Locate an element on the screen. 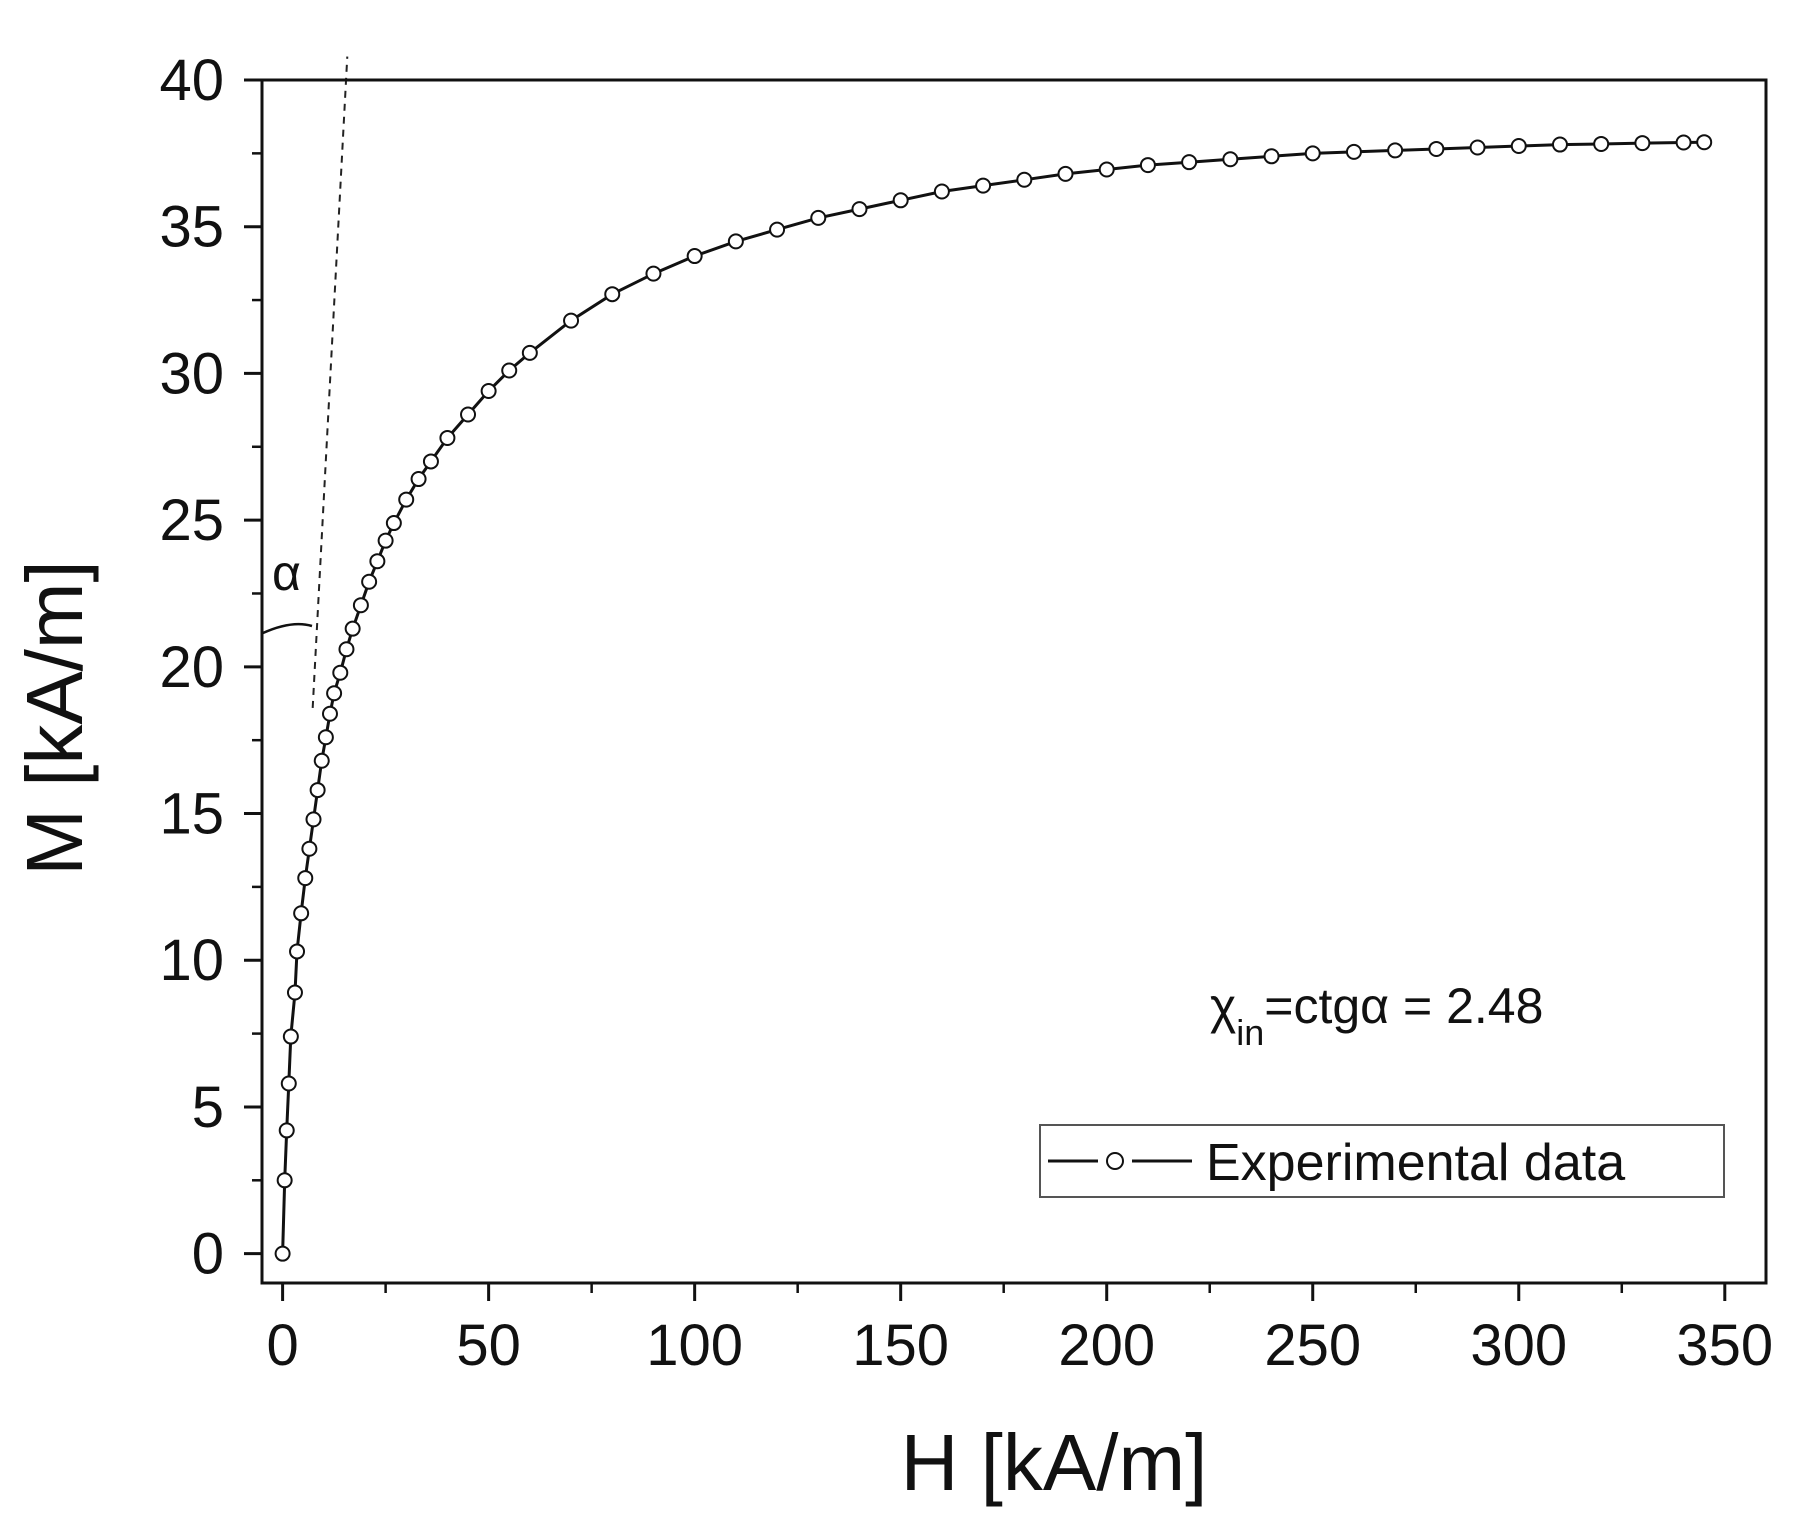 This screenshot has height=1533, width=1795. y-tick-label: 25 is located at coordinates (191, 520).